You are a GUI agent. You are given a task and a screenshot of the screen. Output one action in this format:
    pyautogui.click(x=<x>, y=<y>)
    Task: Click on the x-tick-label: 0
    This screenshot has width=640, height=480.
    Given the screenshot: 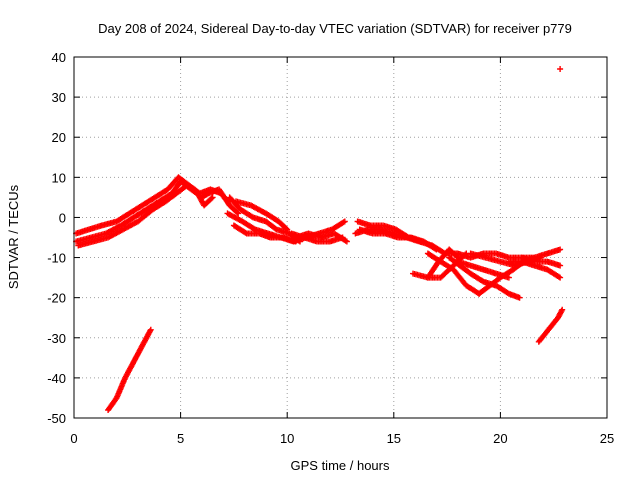 What is the action you would take?
    pyautogui.click(x=73, y=438)
    